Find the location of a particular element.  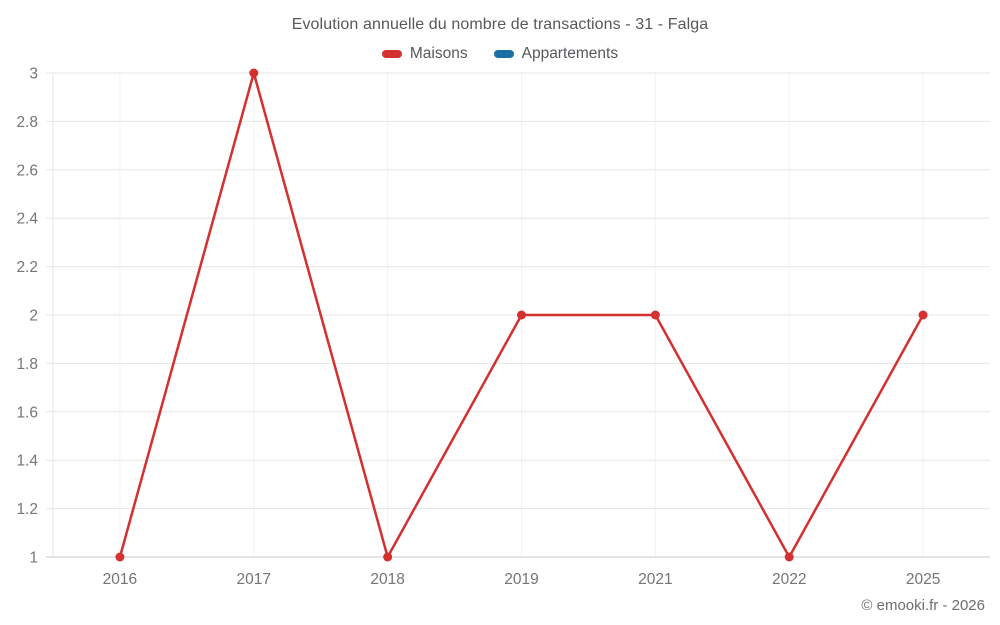

data-point-maisons-2022 is located at coordinates (789, 557).